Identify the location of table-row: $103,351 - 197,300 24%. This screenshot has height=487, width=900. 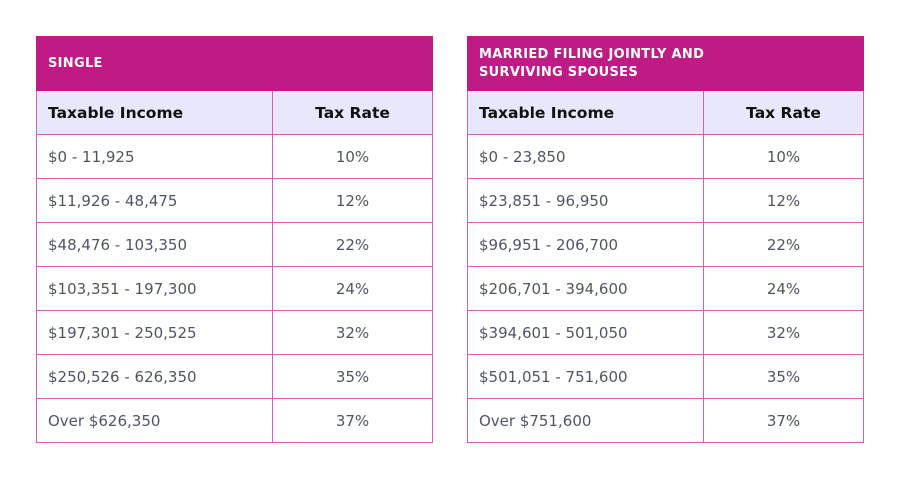
(234, 288).